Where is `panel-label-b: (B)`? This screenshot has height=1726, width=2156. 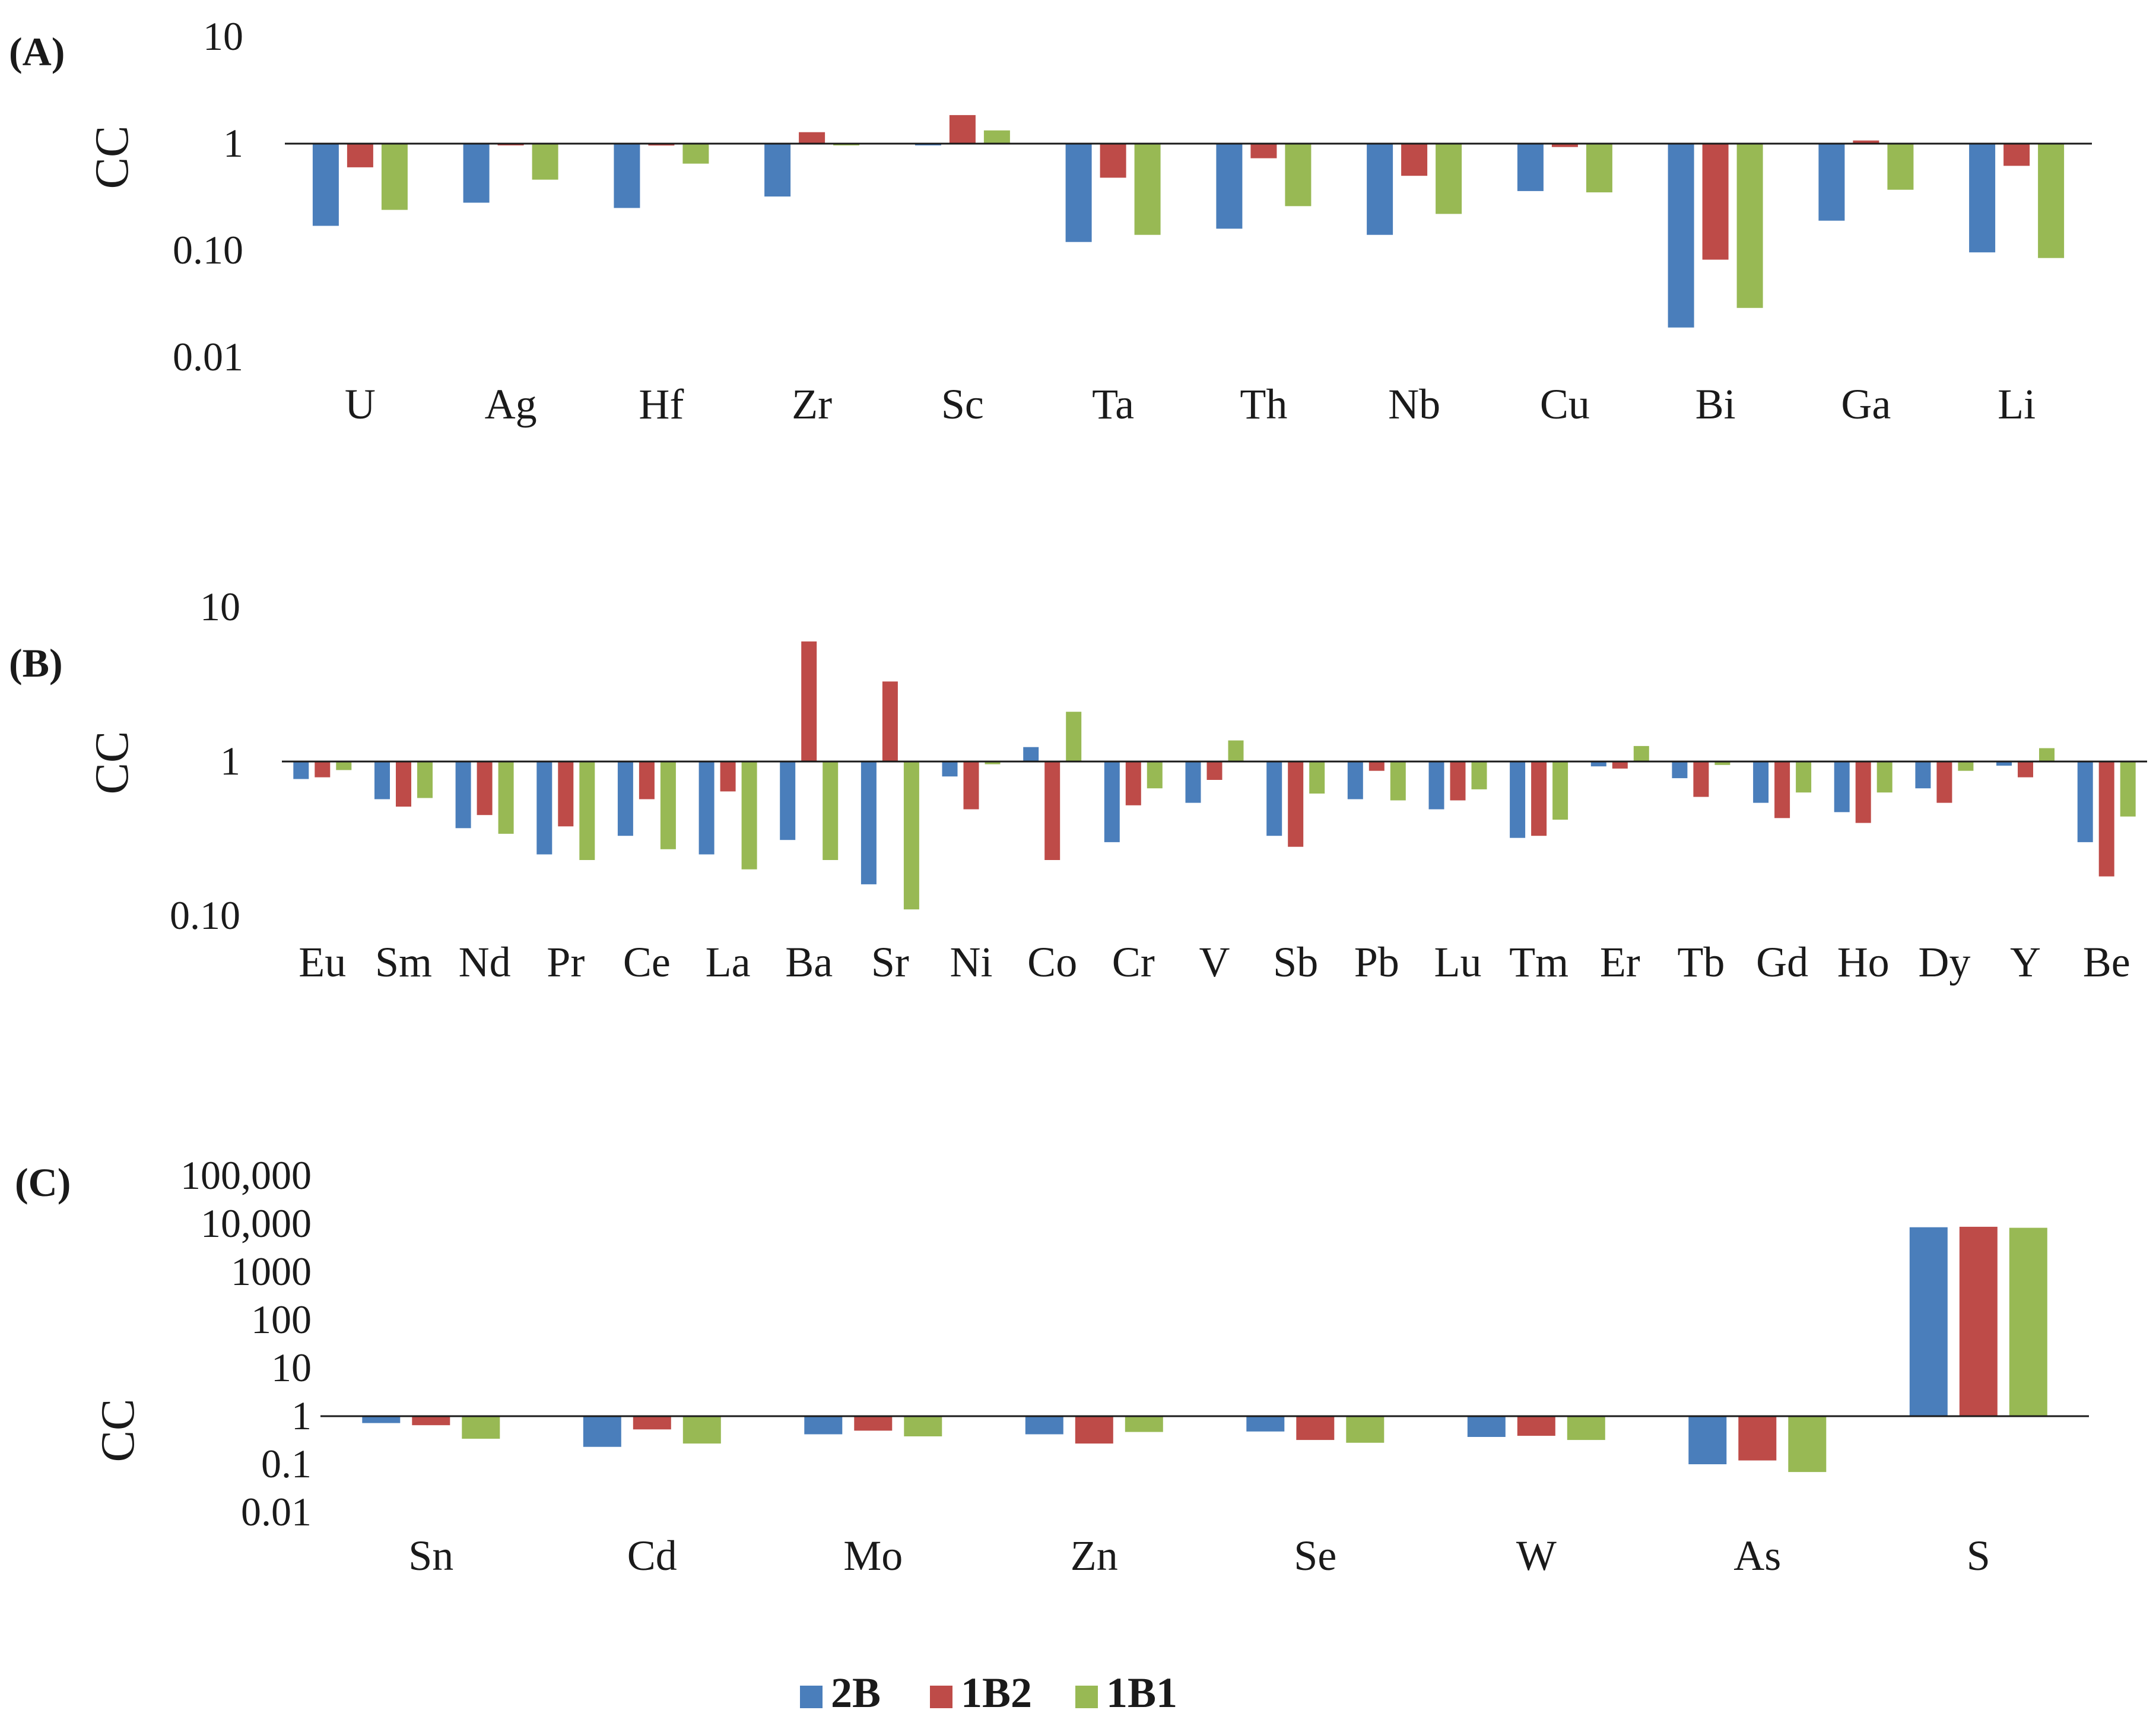 panel-label-b: (B) is located at coordinates (36, 663).